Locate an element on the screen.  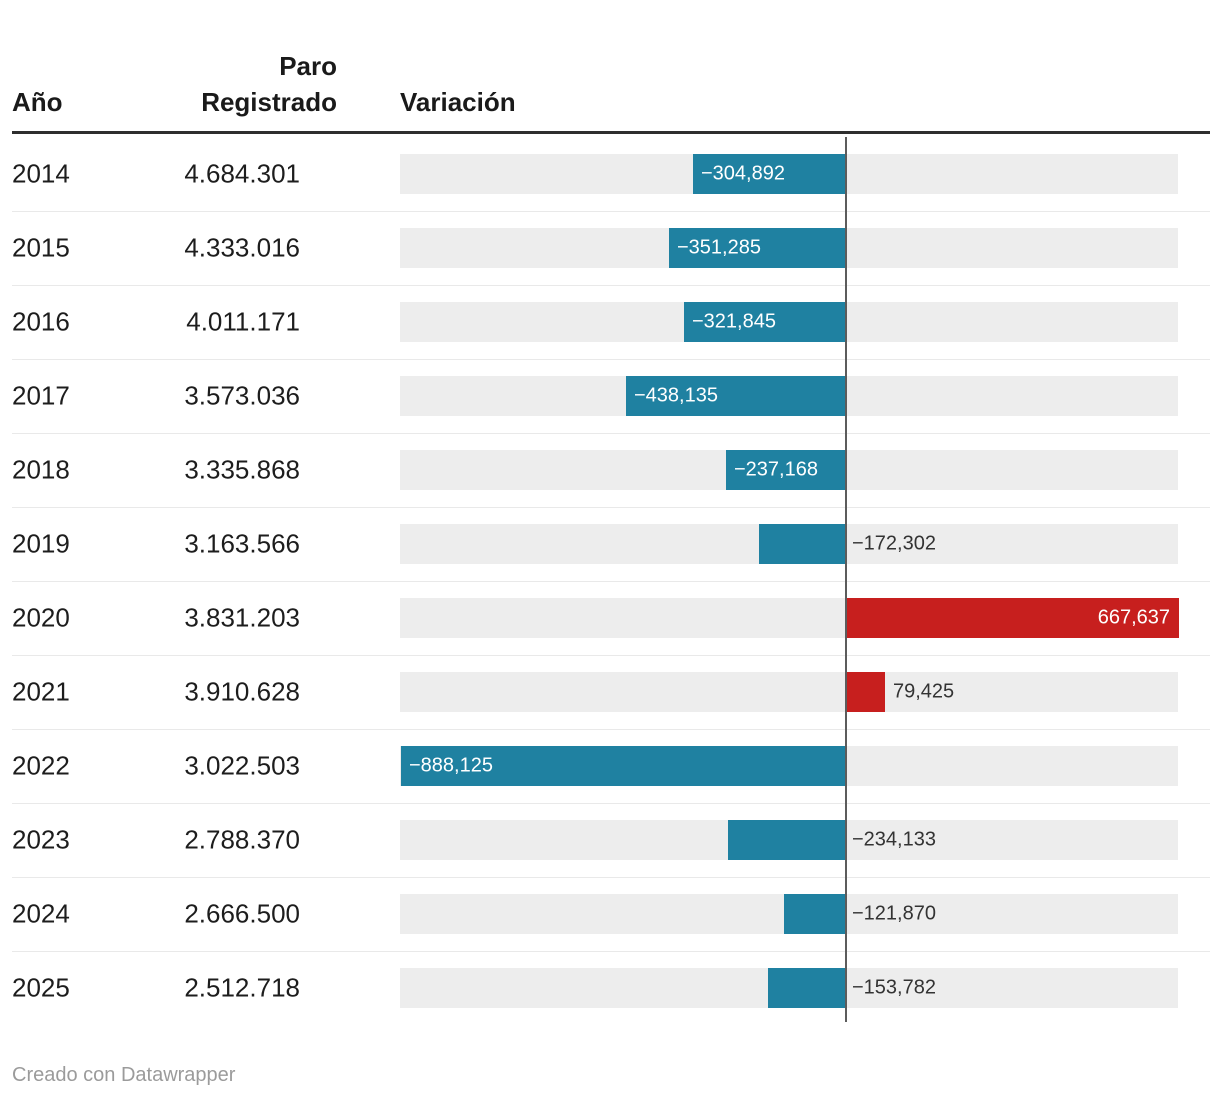
year-cell: 2016 is located at coordinates (41, 321).